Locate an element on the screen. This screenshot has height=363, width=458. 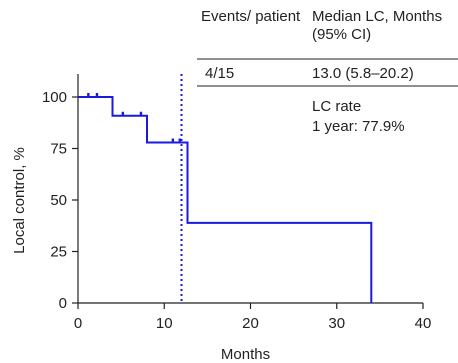
y-tick-label: 50 is located at coordinates (58, 200).